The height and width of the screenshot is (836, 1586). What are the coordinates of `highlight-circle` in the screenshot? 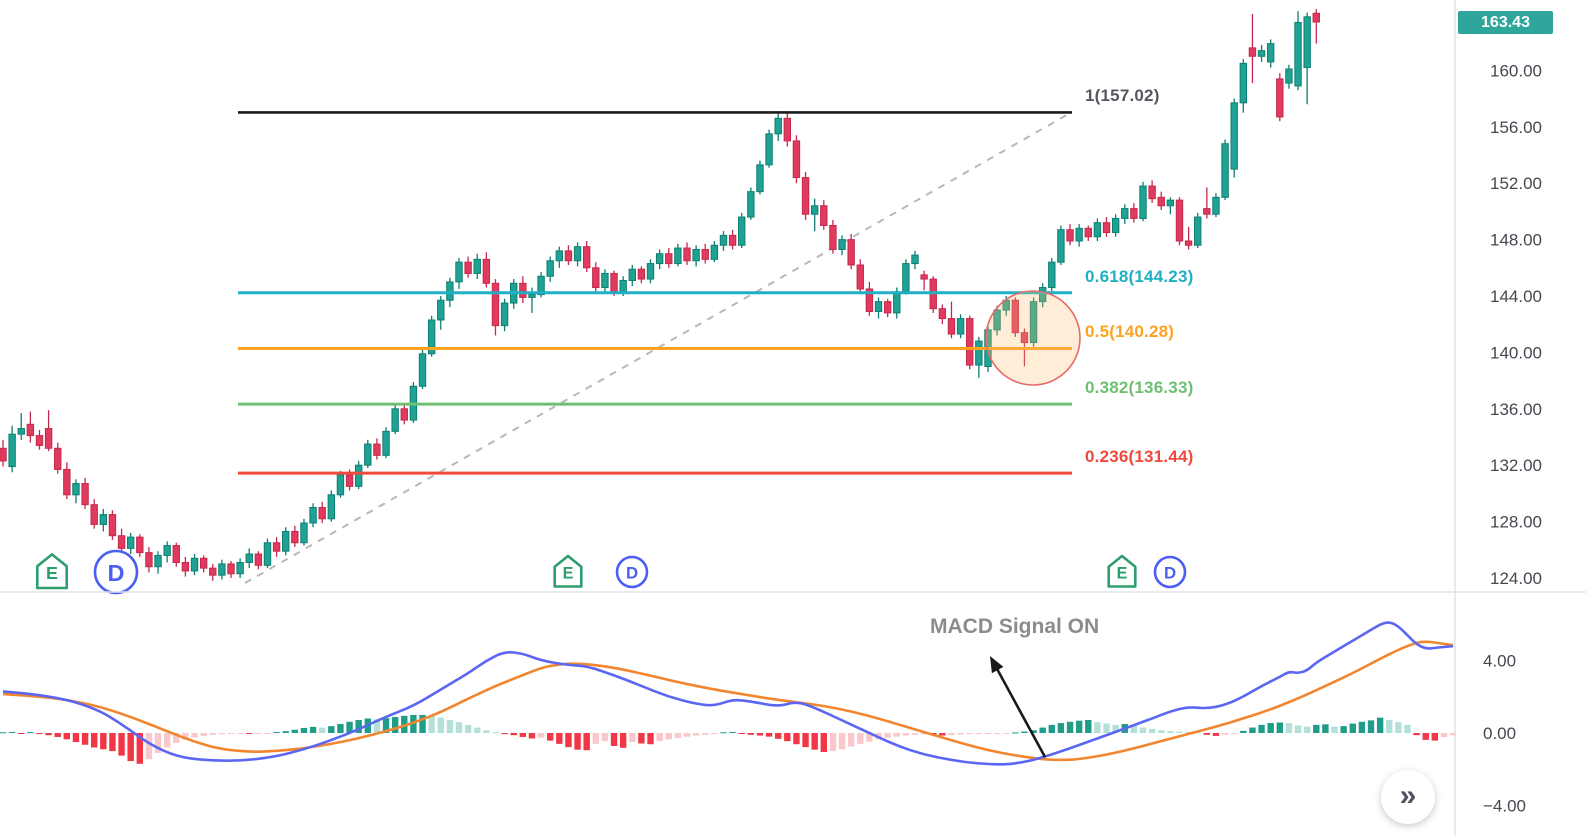 It's located at (1033, 338).